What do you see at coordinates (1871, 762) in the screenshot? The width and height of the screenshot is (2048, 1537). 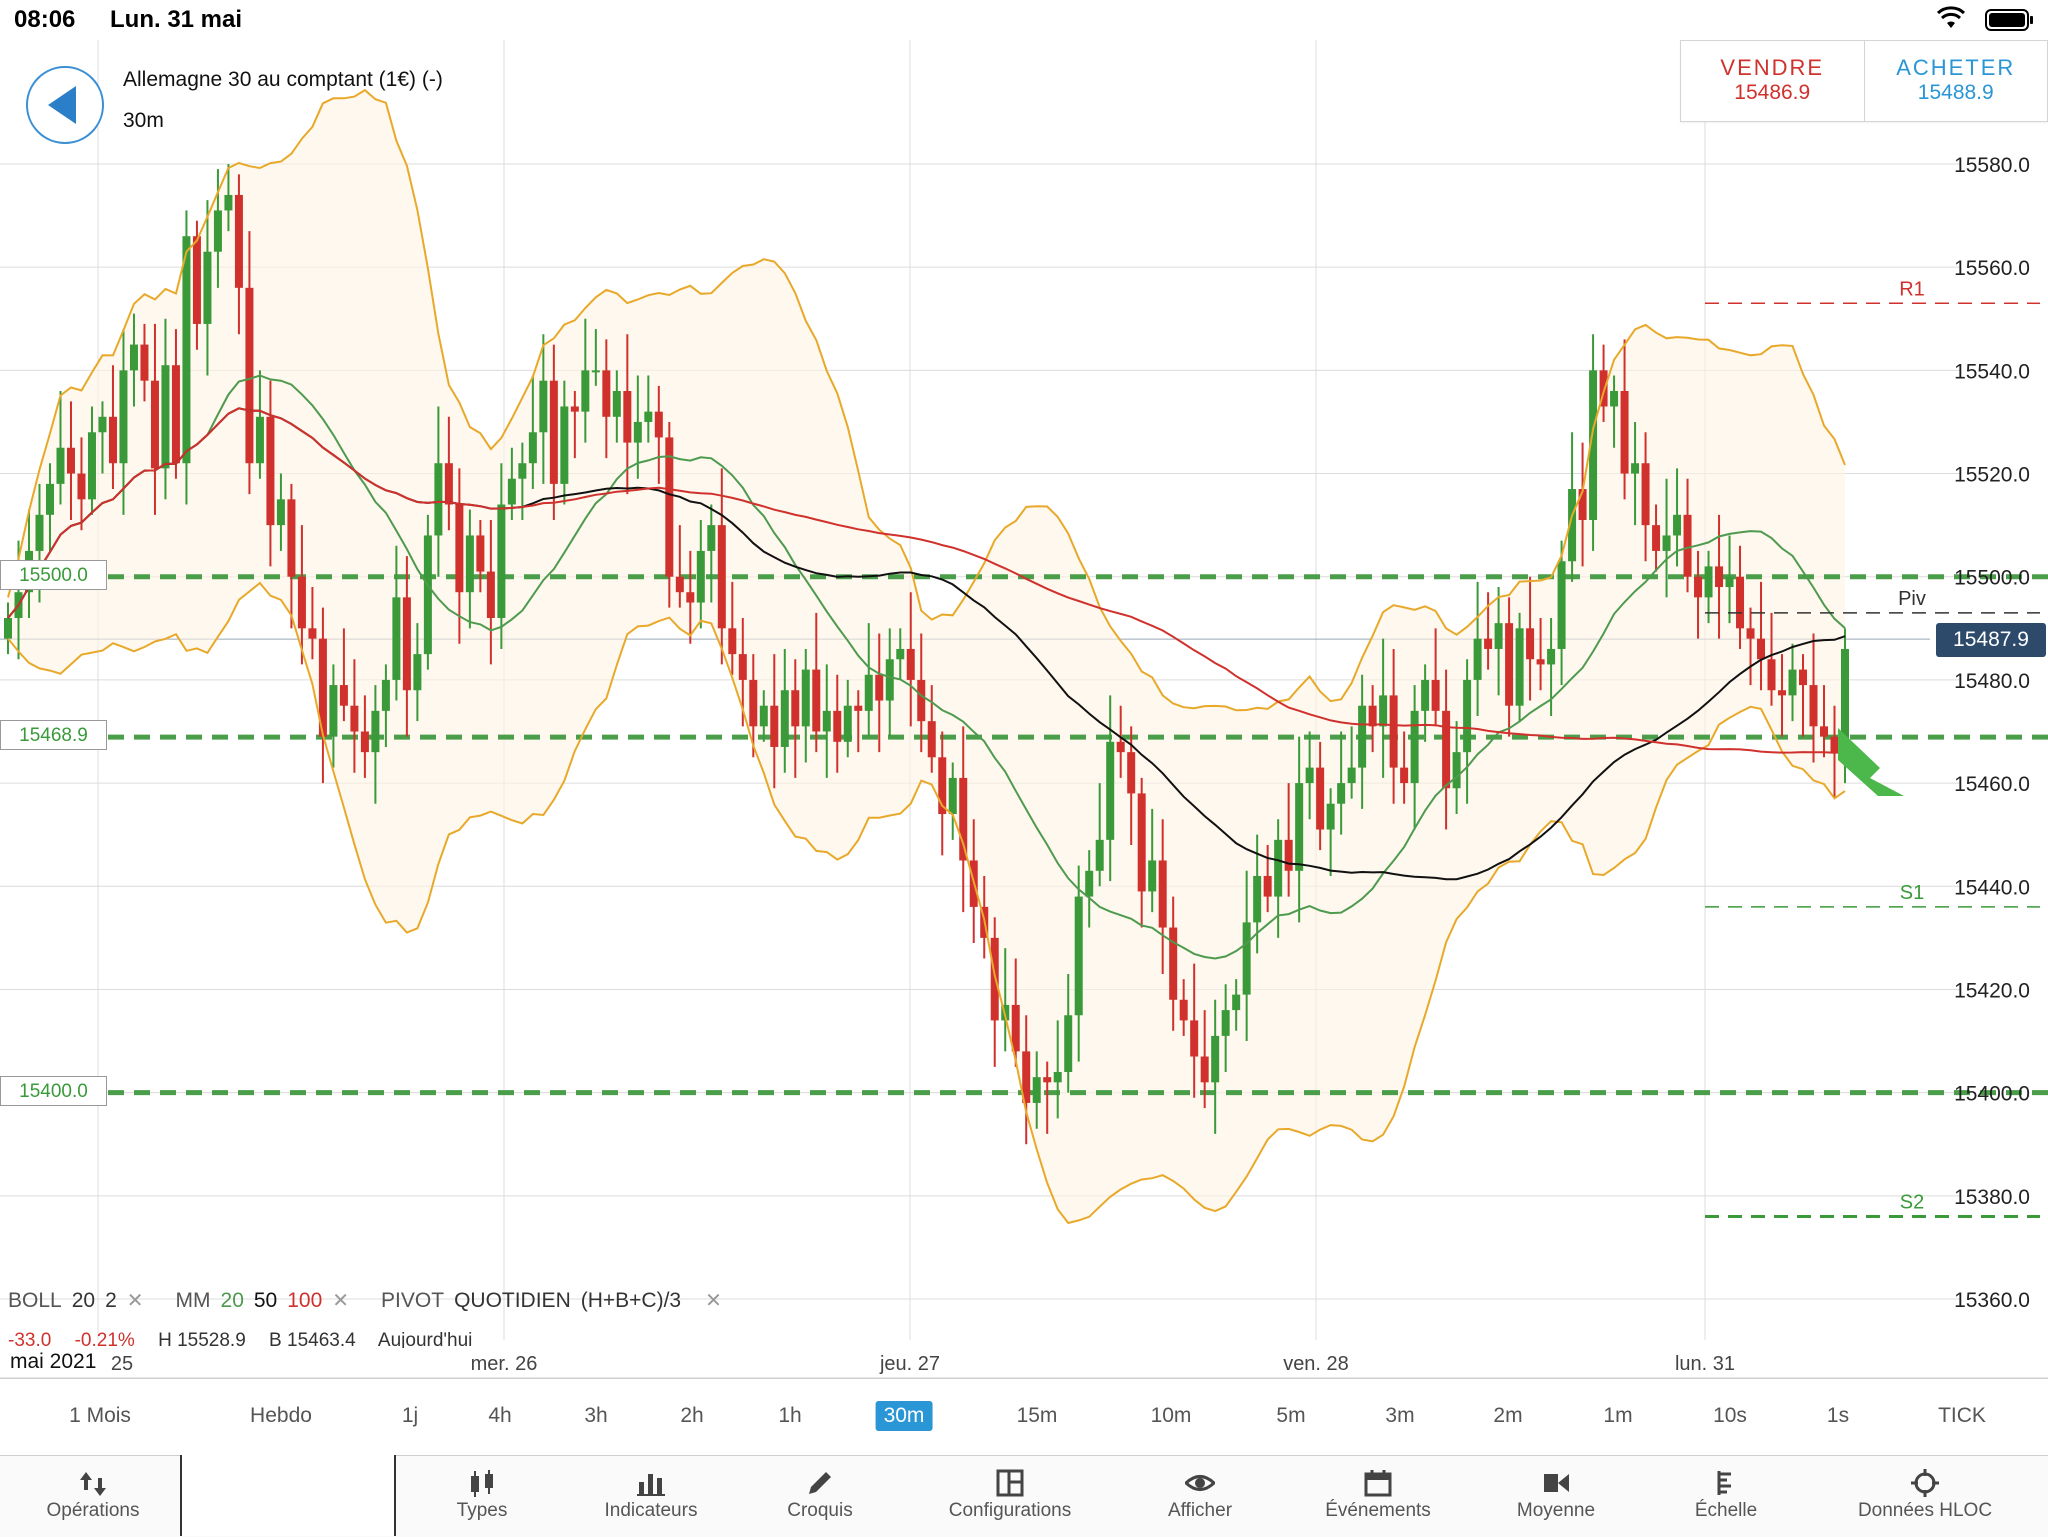 I see `green-arrow-icon` at bounding box center [1871, 762].